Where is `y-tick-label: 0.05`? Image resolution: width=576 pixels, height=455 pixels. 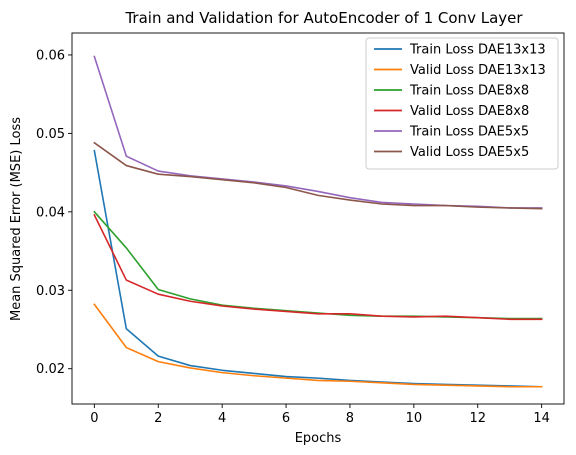 y-tick-label: 0.05 is located at coordinates (50, 134).